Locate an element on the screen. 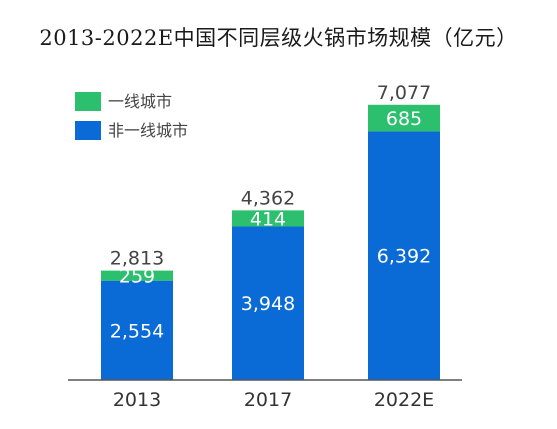 The width and height of the screenshot is (557, 429). bar-non-tier1-2022E is located at coordinates (404, 255).